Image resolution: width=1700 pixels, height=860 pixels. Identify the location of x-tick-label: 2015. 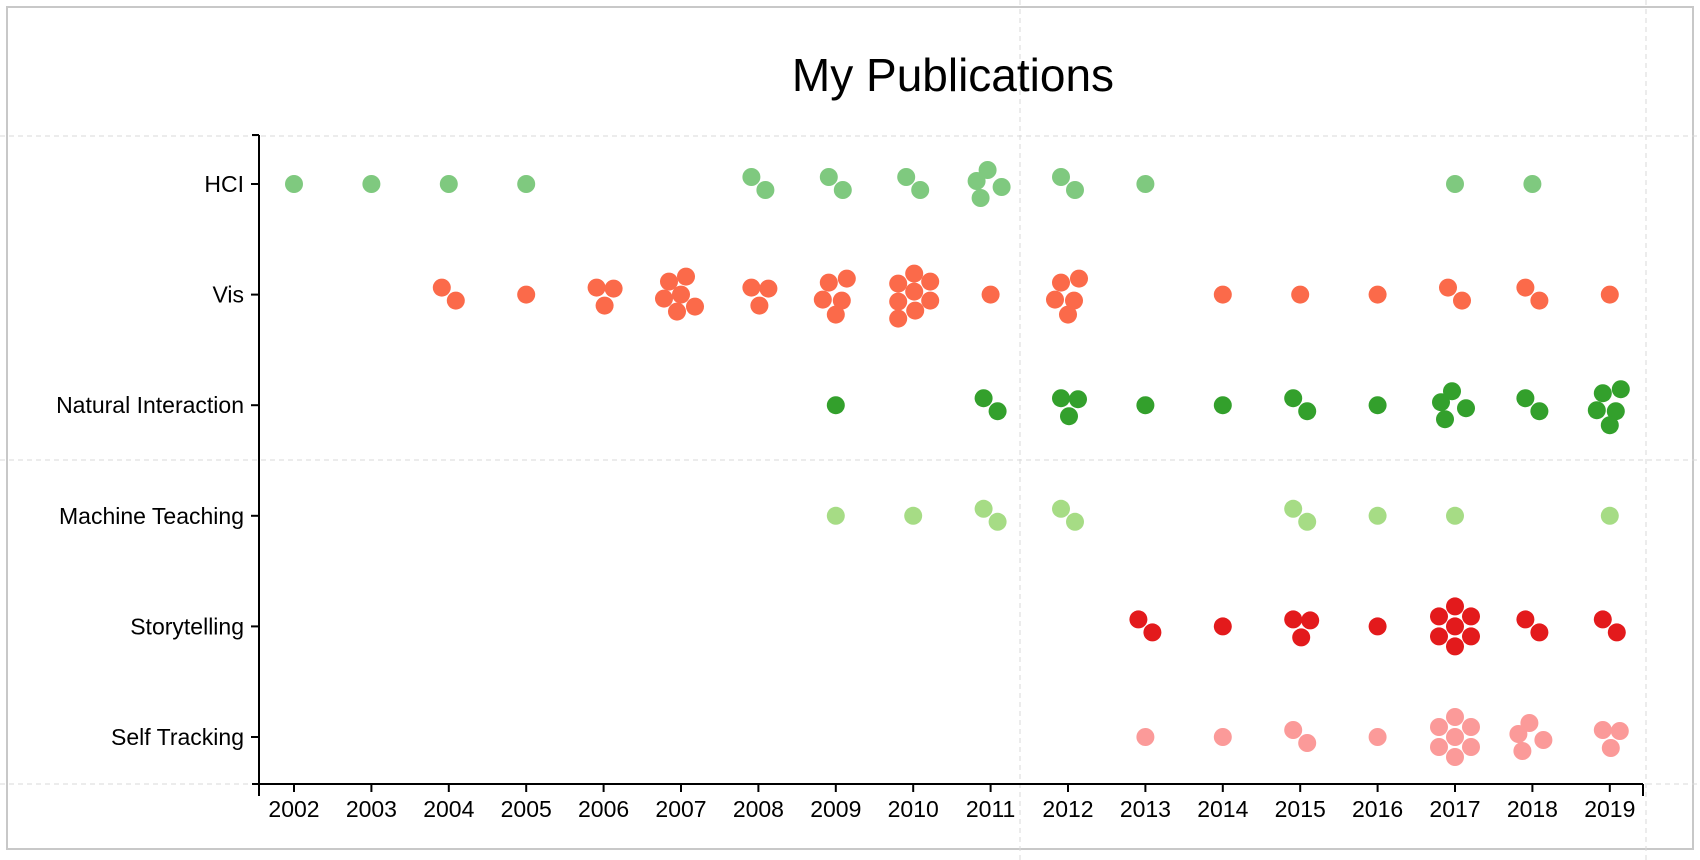
(1300, 809).